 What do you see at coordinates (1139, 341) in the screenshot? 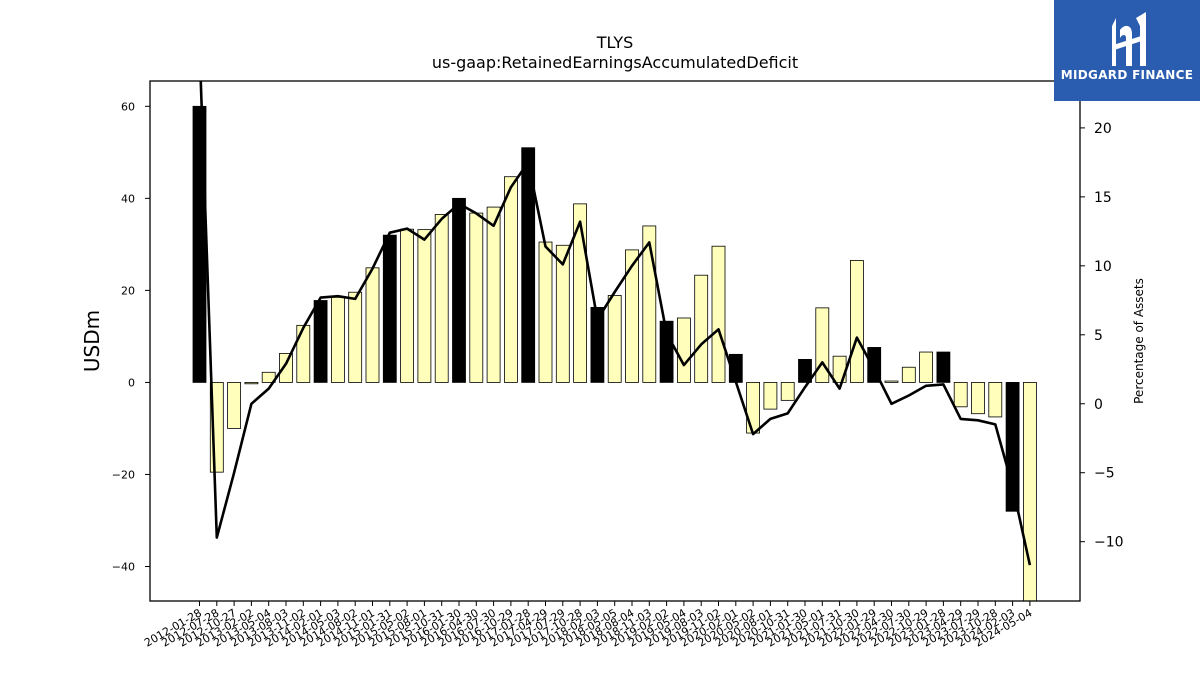
I see `y2-axis-label: Percentage of Assets` at bounding box center [1139, 341].